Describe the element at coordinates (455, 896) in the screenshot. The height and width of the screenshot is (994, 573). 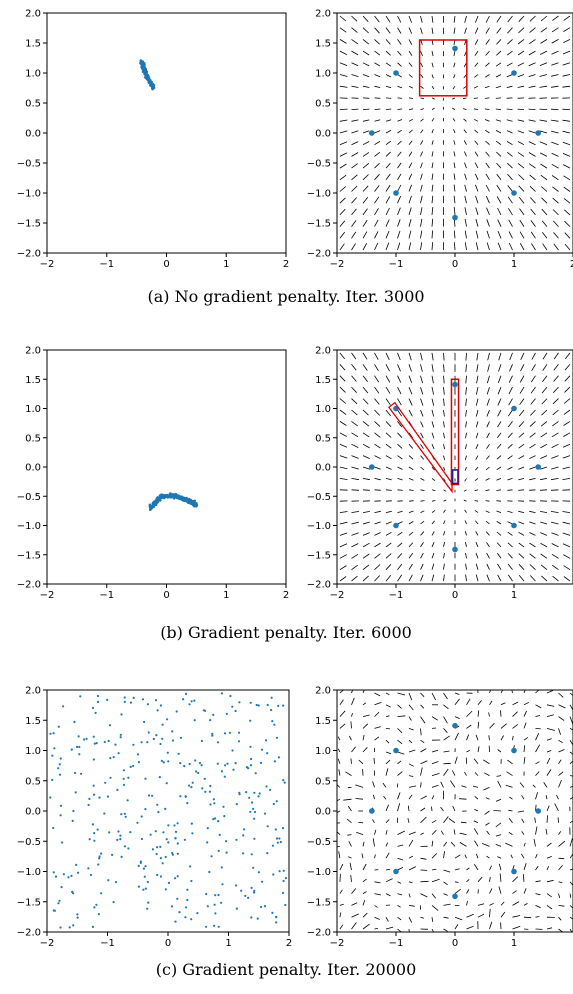
I see `real-data-point` at that location.